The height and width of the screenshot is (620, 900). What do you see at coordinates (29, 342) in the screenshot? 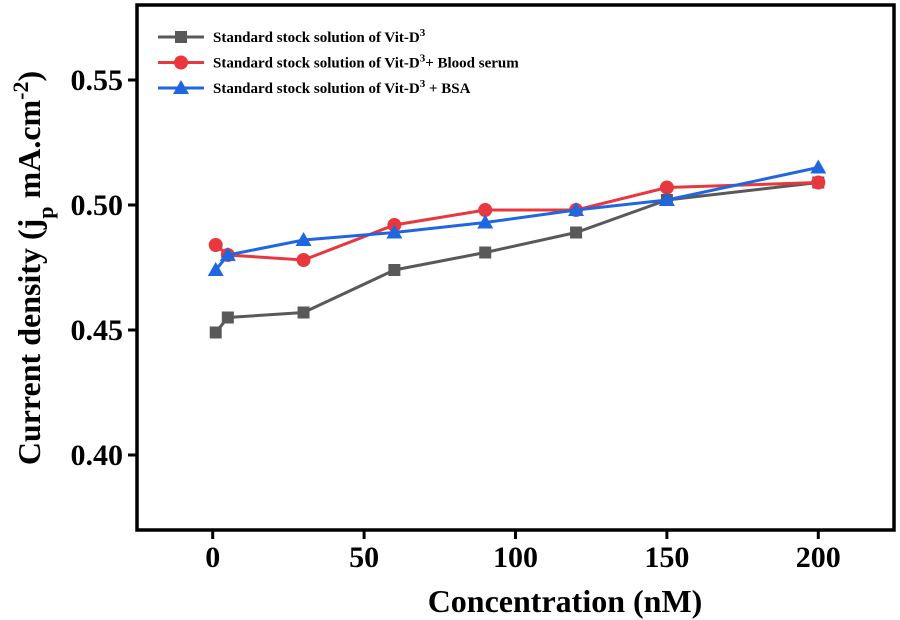
I see `y-axis-title-main: Current density (j` at bounding box center [29, 342].